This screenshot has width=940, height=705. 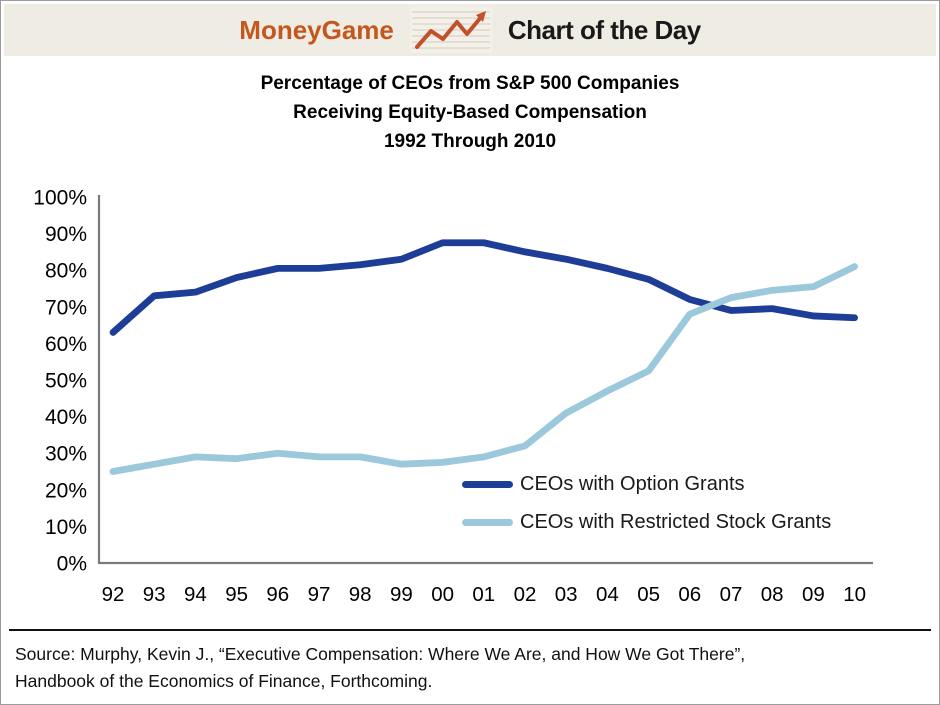 I want to click on legend-item-restricted-stock: CEOs with Restricted Stock Grants, so click(x=646, y=522).